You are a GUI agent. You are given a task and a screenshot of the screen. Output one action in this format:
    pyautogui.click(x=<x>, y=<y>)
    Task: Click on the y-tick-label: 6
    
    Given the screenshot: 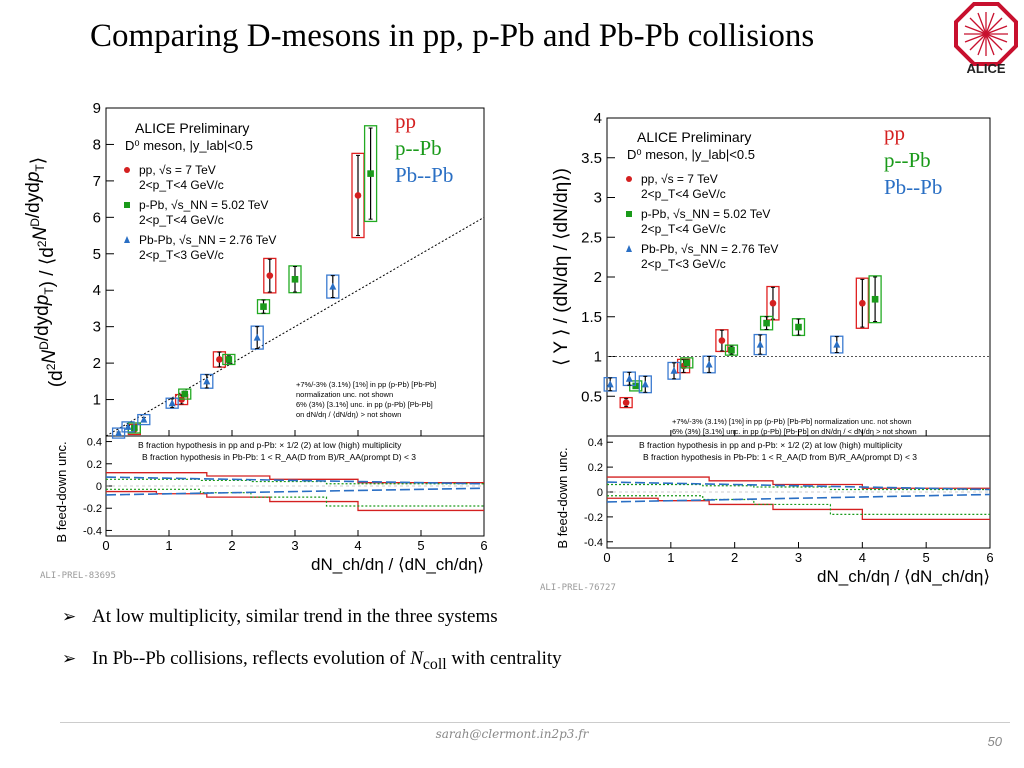 What is the action you would take?
    pyautogui.click(x=97, y=217)
    